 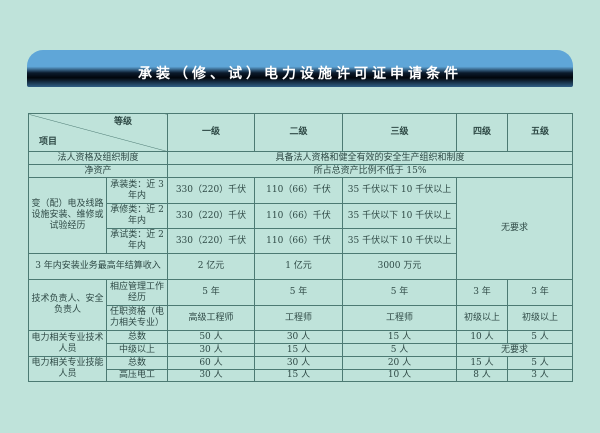 What do you see at coordinates (370, 158) in the screenshot?
I see `legal-value: 具备法人资格和健全有效的安全生产组织和制度` at bounding box center [370, 158].